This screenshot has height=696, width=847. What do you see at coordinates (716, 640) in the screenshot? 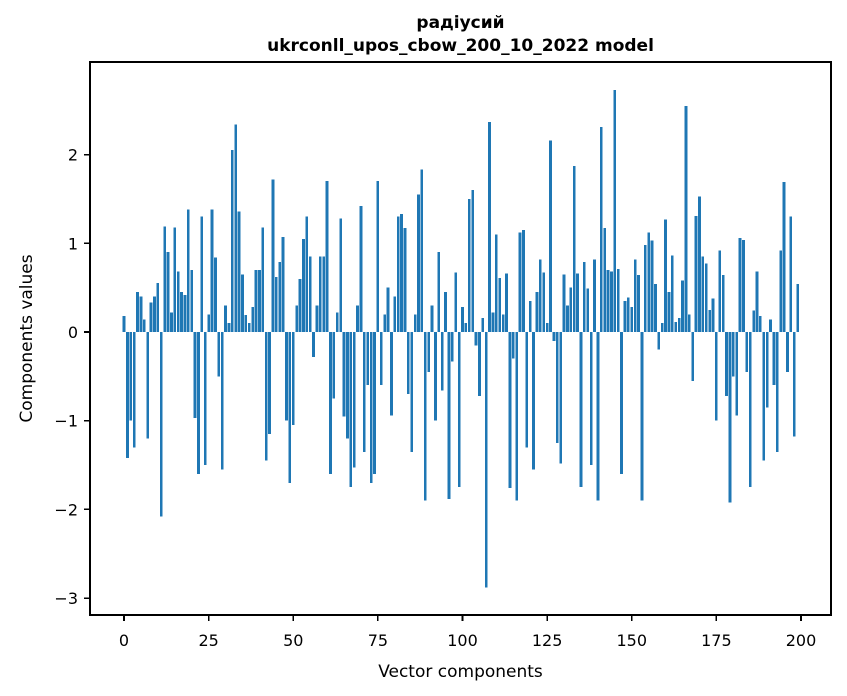
I see `x-tick-label: 175` at bounding box center [716, 640].